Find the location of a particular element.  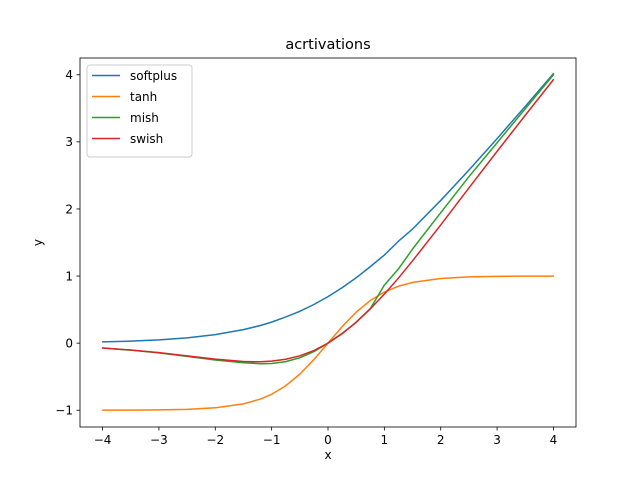

legend-box is located at coordinates (139, 111).